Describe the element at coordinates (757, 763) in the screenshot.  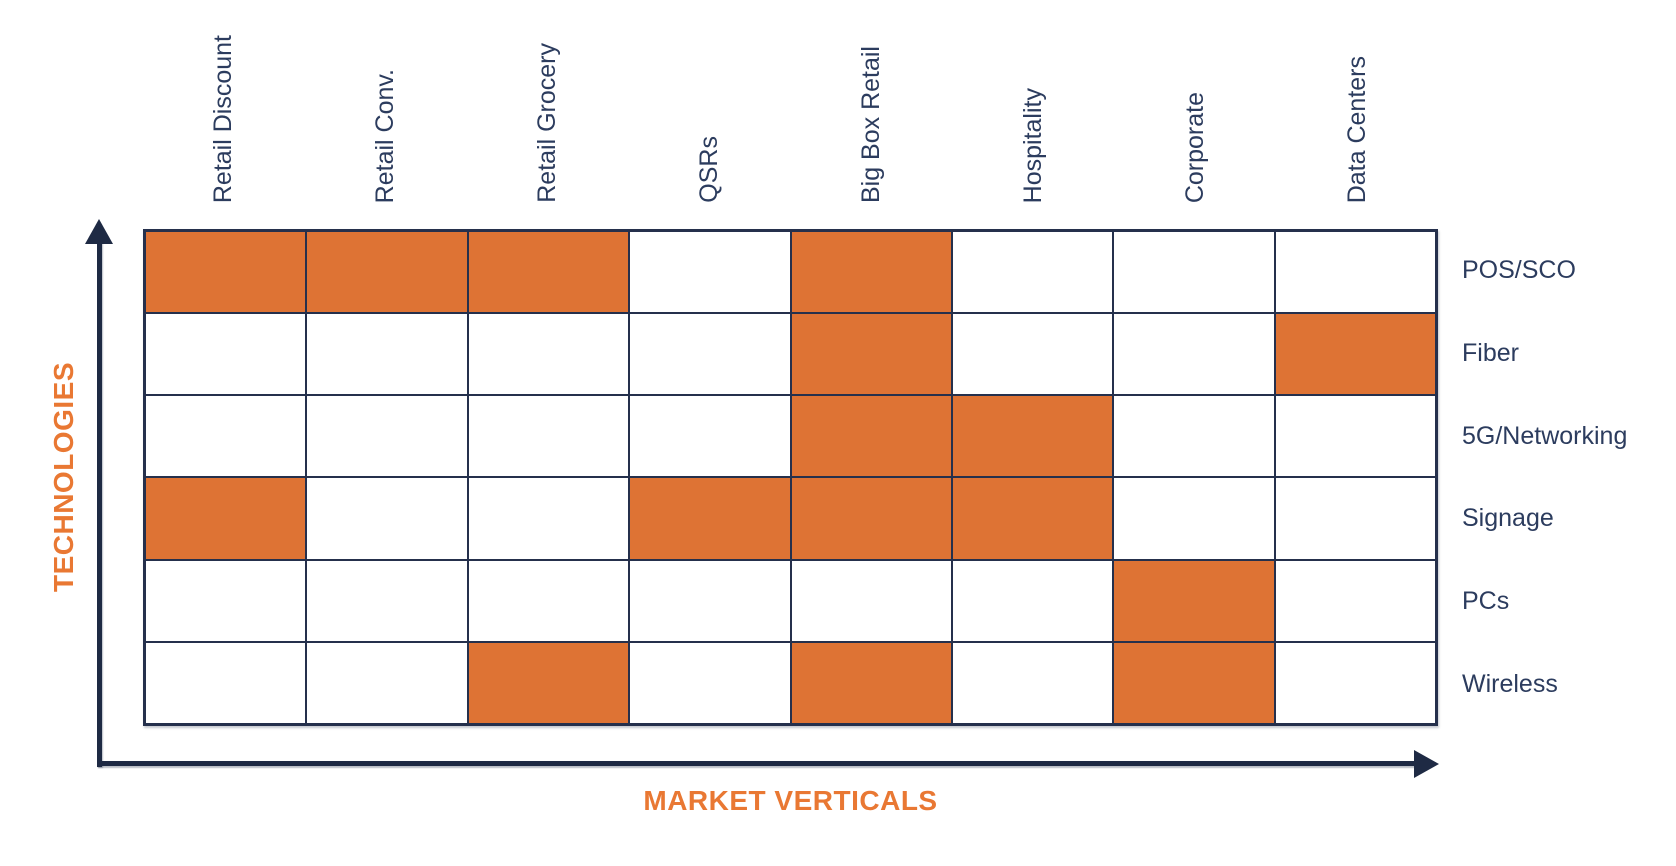
I see `x-axis-line` at that location.